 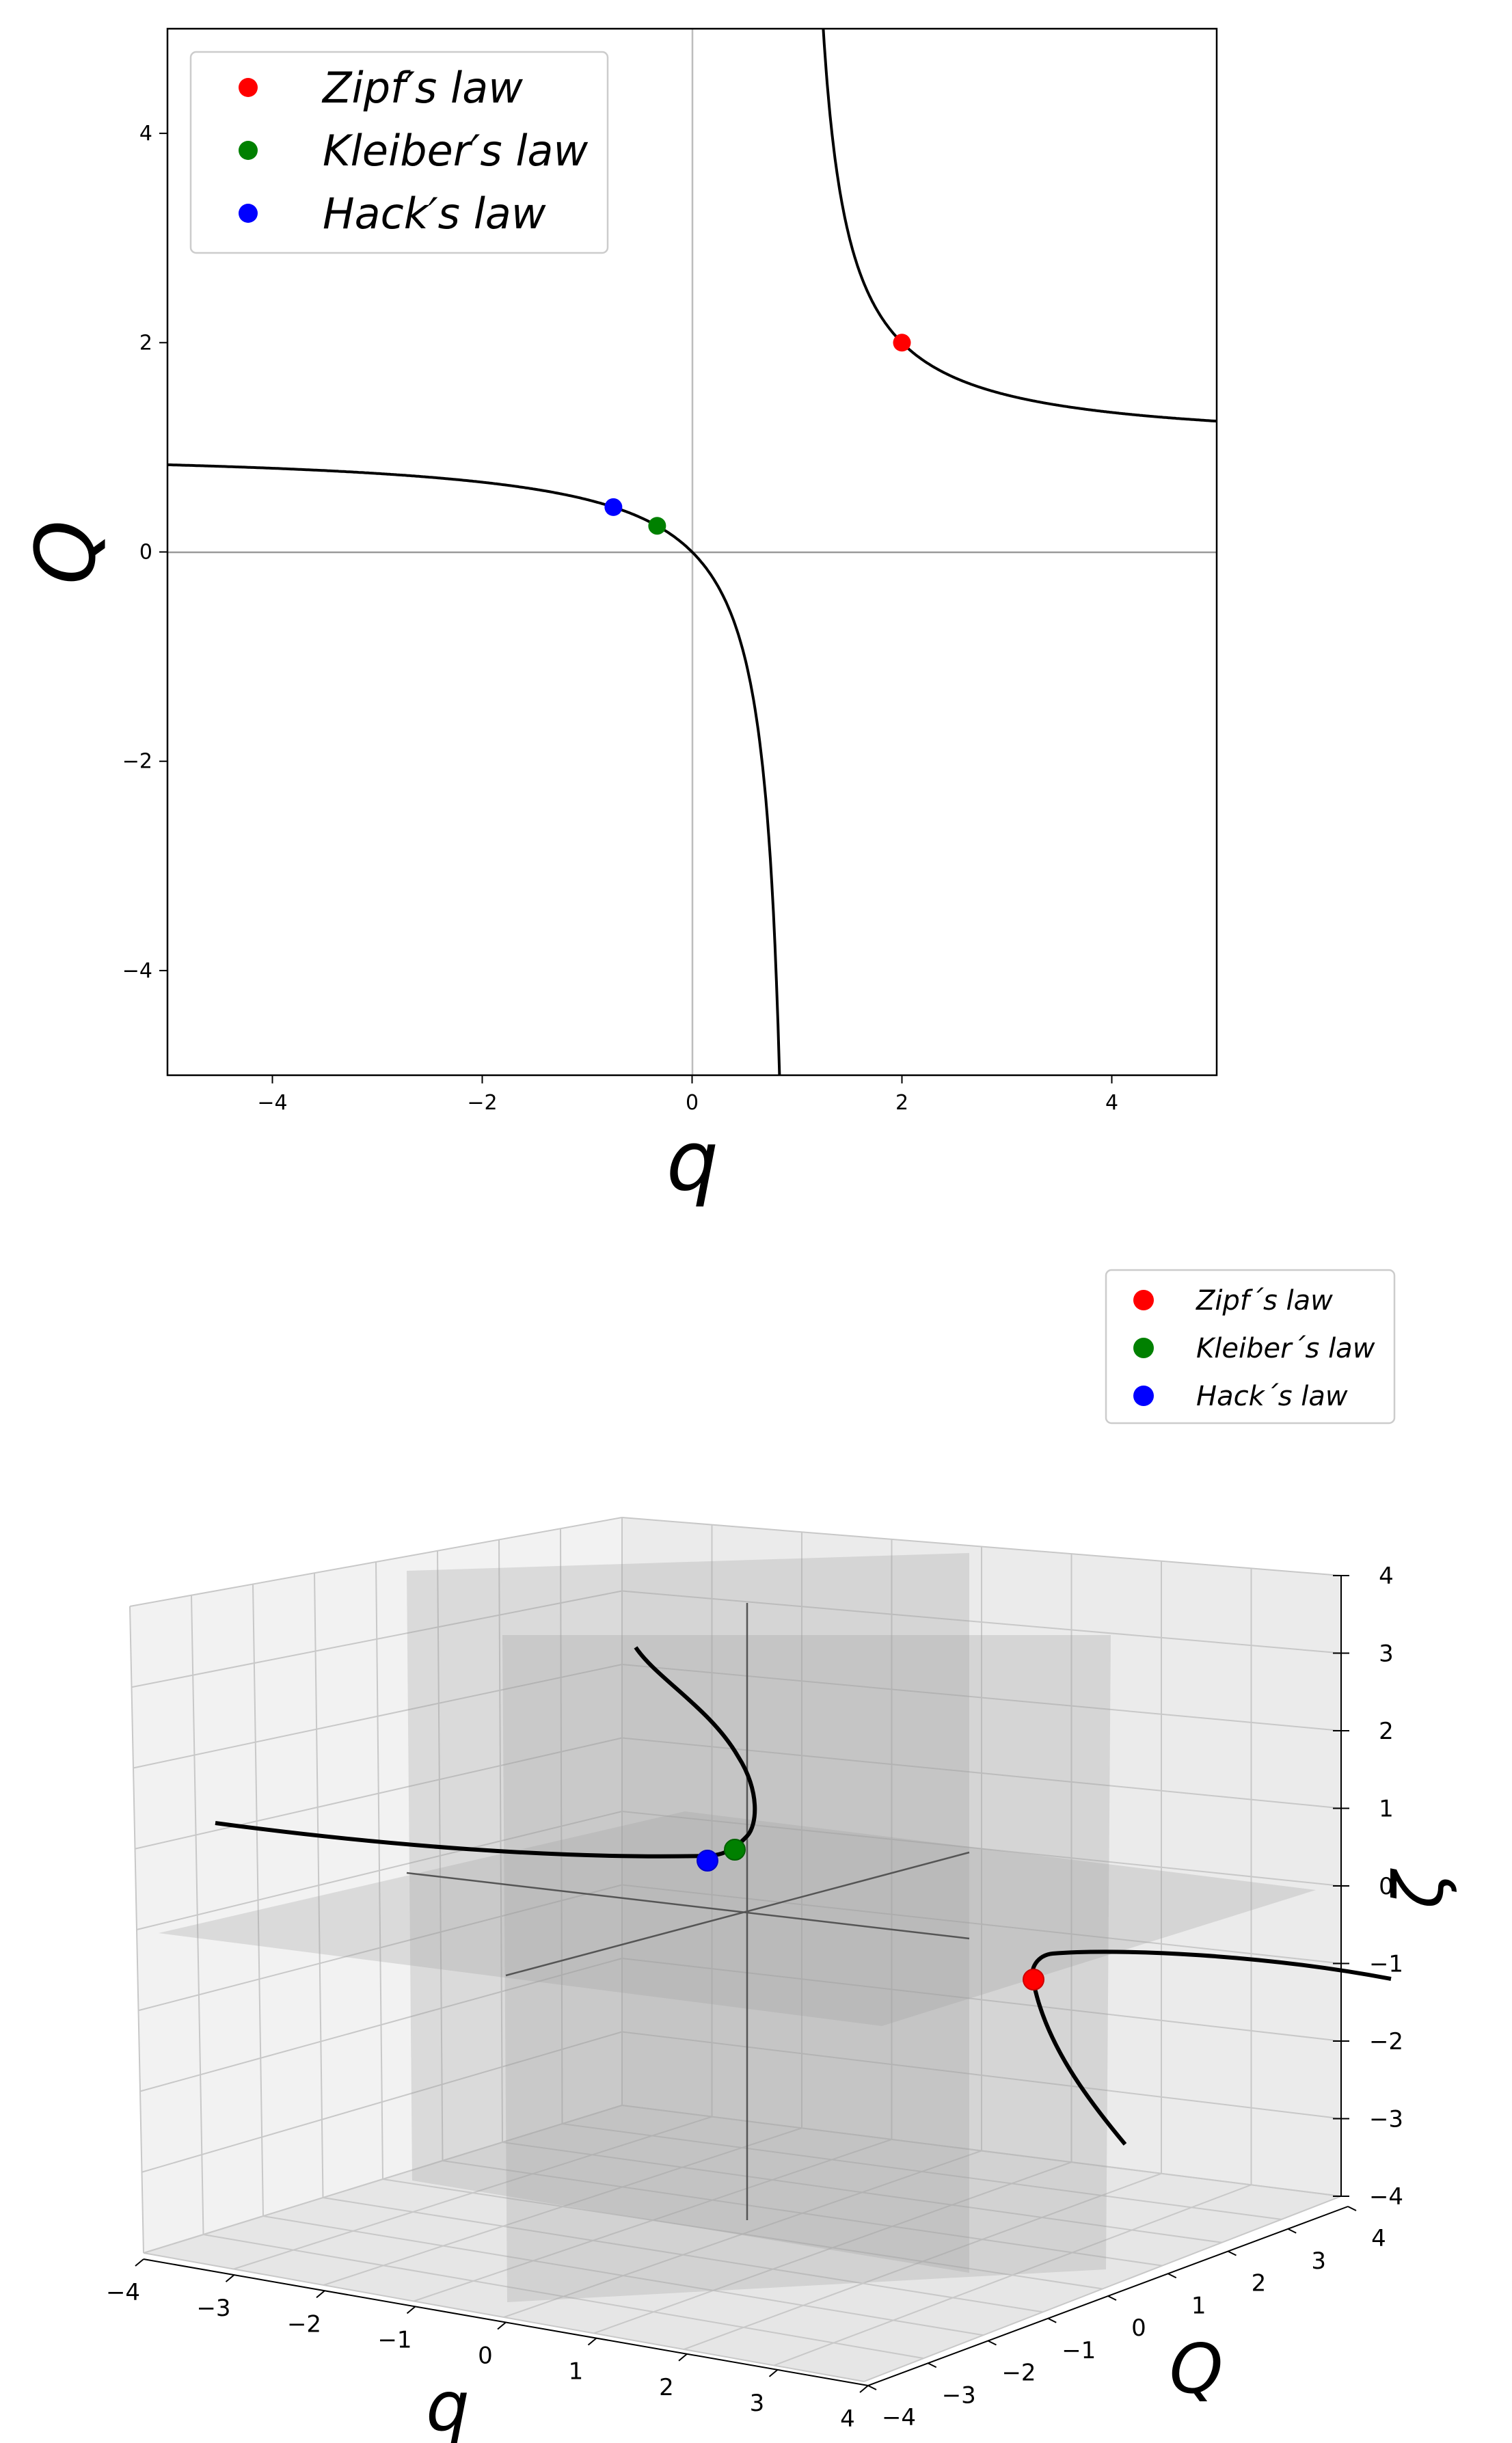 I want to click on x-axis-label-2d: q, so click(x=692, y=1161).